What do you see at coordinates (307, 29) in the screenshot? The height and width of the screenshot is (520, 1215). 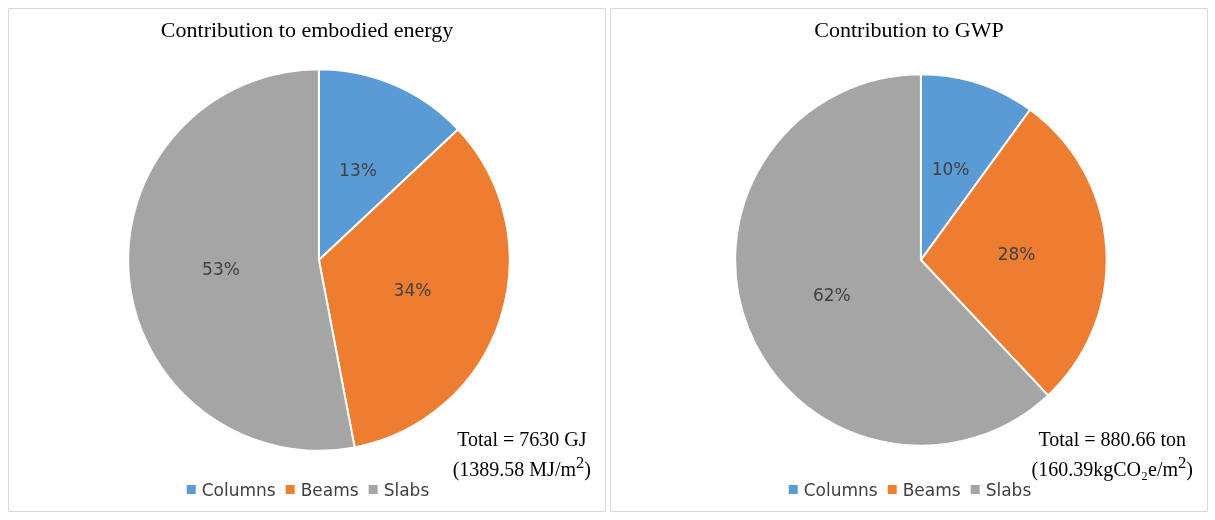 I see `chart-title: Contribution to embodied energy` at bounding box center [307, 29].